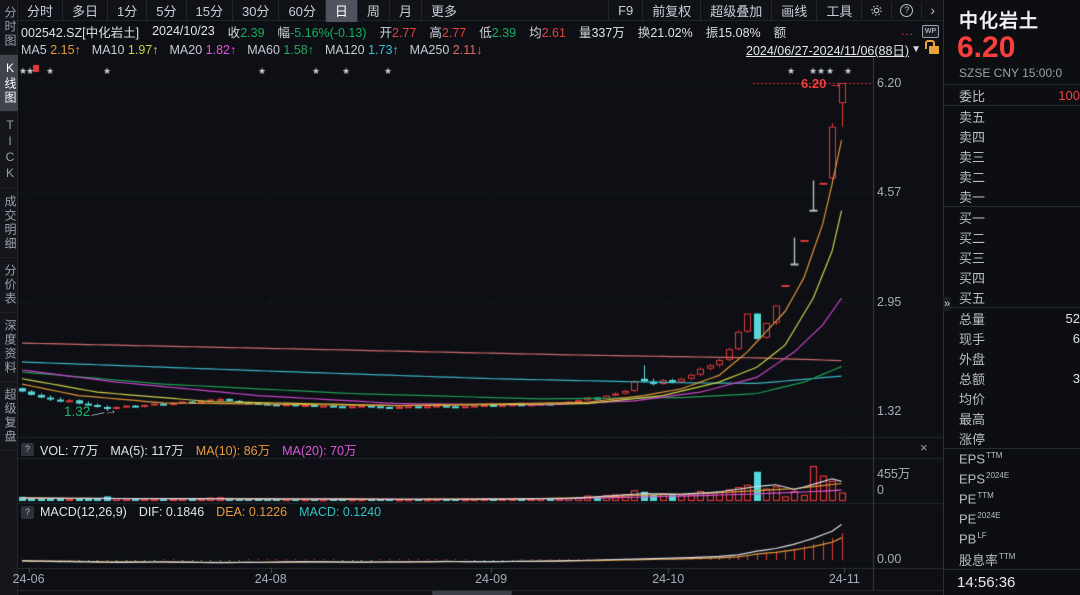 The height and width of the screenshot is (595, 1080). I want to click on fundamental-row-EPS-2024E: EPS2024E, so click(1012, 479).